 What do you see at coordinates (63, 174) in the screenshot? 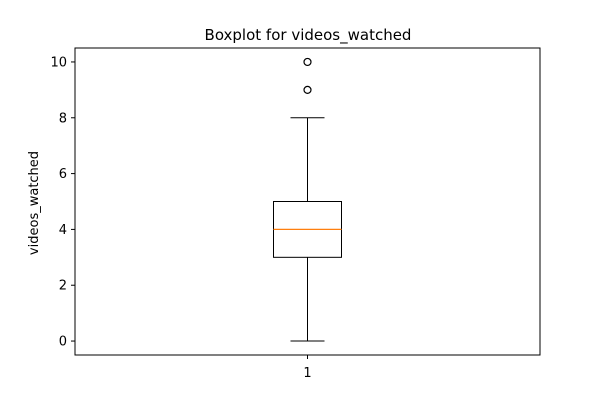
I see `y-tick-label: 6` at bounding box center [63, 174].